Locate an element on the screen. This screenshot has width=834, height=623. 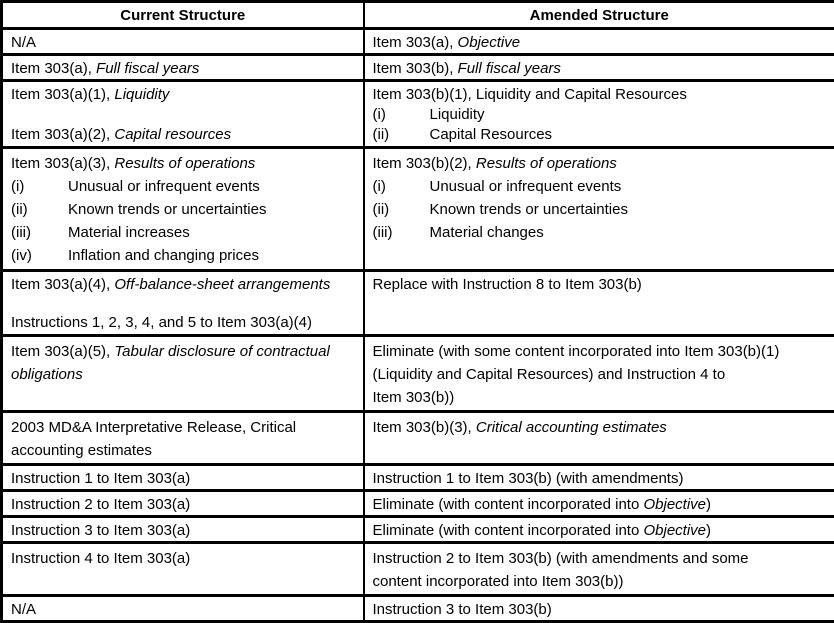
text-segment: Capital resources is located at coordinates (172, 134).